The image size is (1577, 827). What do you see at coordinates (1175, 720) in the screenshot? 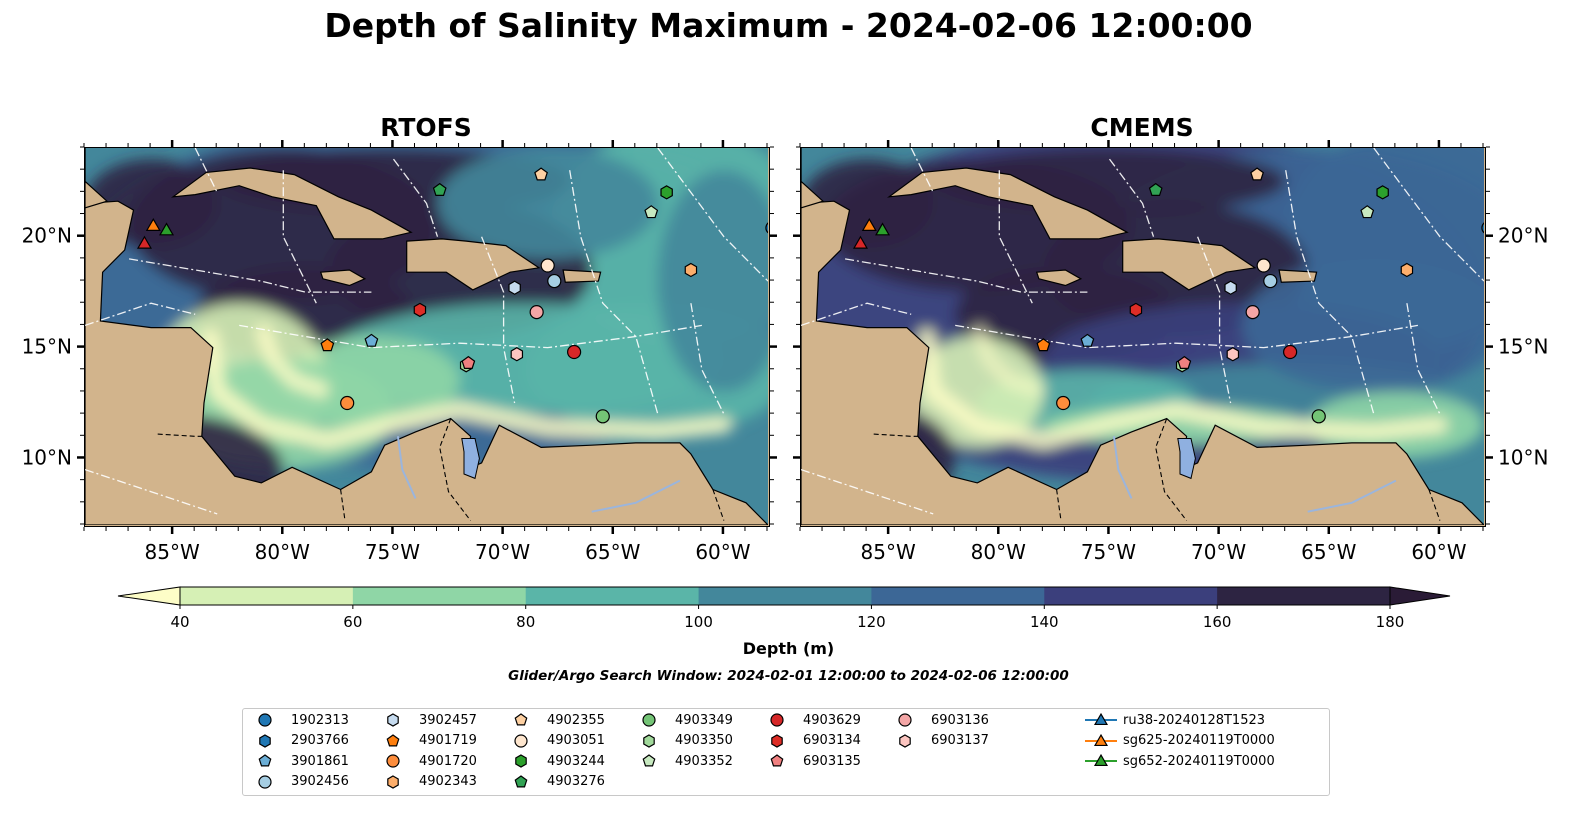
I see `legend-item: ru38-20240128T1523` at bounding box center [1175, 720].